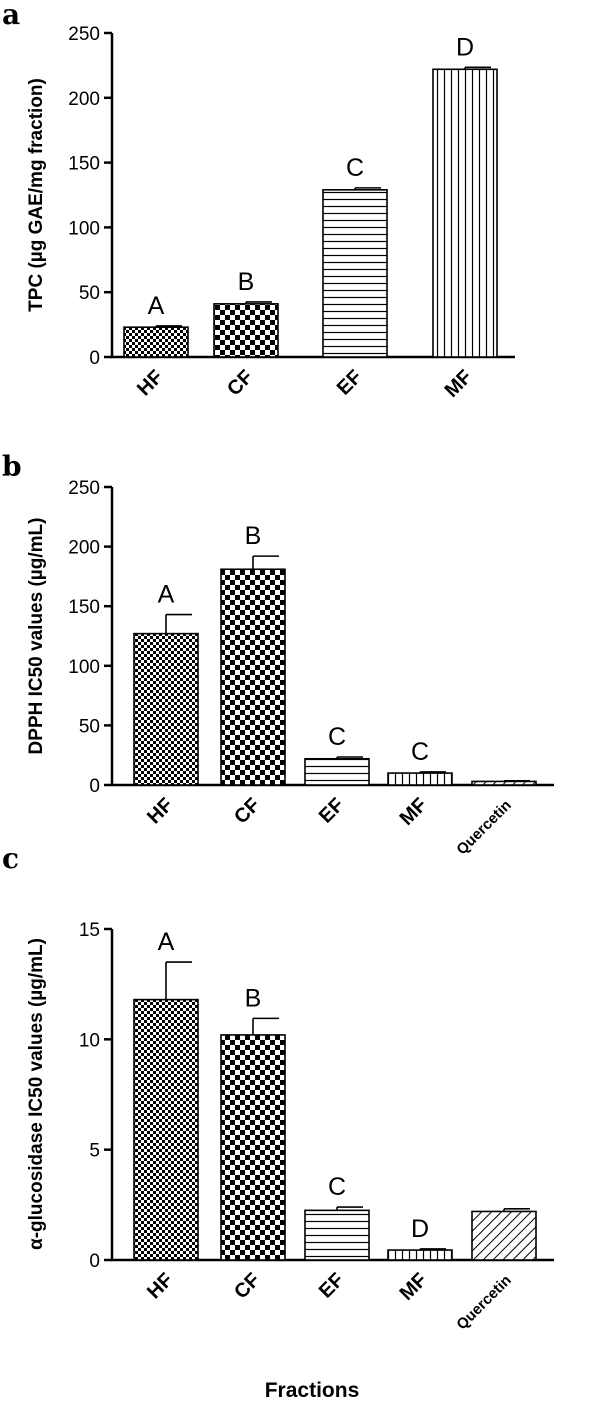 This screenshot has height=1409, width=593. What do you see at coordinates (36, 1094) in the screenshot?
I see `y-axis-label: α-glucosidase IC50 values (µg/mL)` at bounding box center [36, 1094].